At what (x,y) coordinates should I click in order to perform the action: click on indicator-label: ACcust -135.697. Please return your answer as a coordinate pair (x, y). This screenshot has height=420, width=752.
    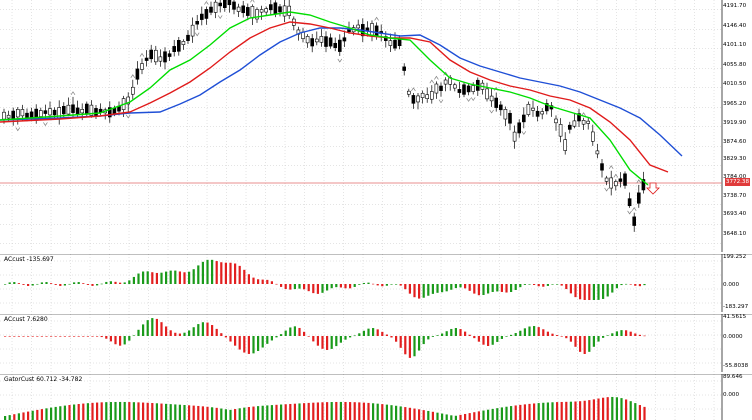
    Looking at the image, I should click on (29, 259).